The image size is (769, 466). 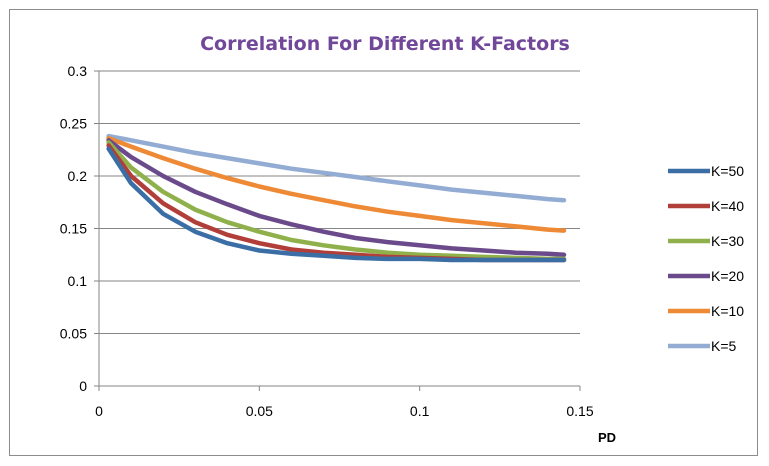 What do you see at coordinates (727, 206) in the screenshot?
I see `legend-label: K=40` at bounding box center [727, 206].